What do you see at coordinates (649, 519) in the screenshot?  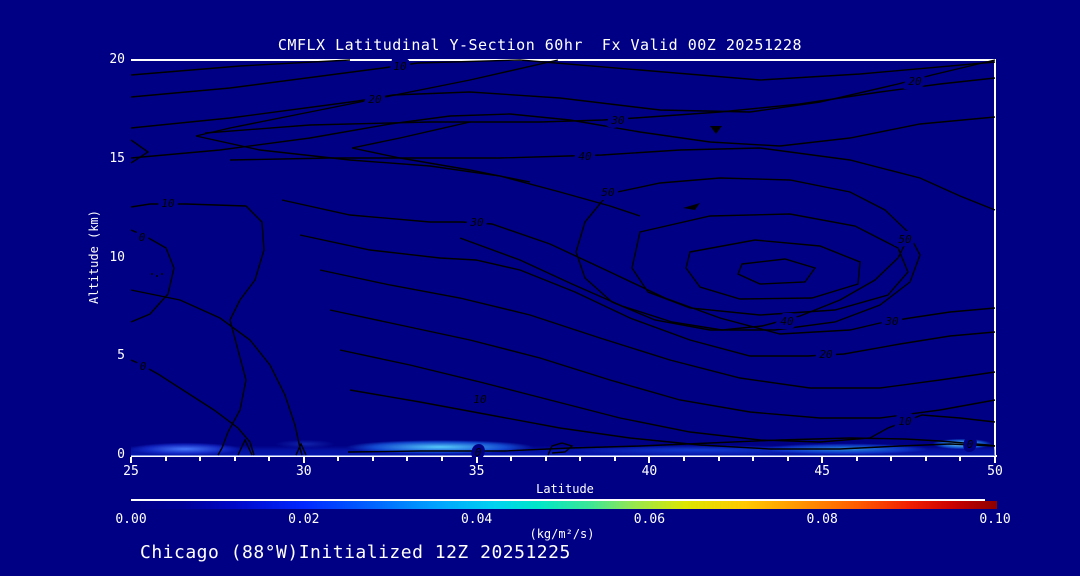 I see `colorbar-tick-label: 0.06` at bounding box center [649, 519].